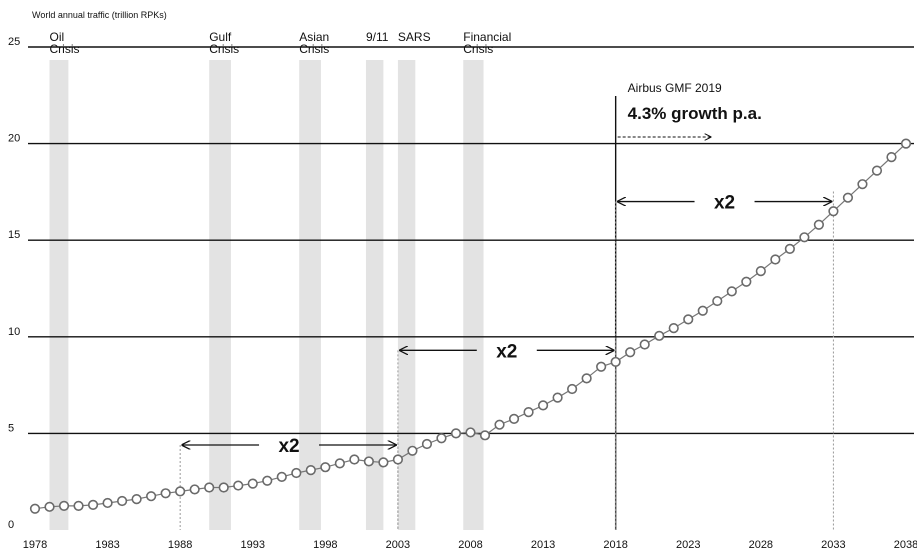 The width and height of the screenshot is (917, 554). I want to click on x-tick-label: 1993, so click(253, 545).